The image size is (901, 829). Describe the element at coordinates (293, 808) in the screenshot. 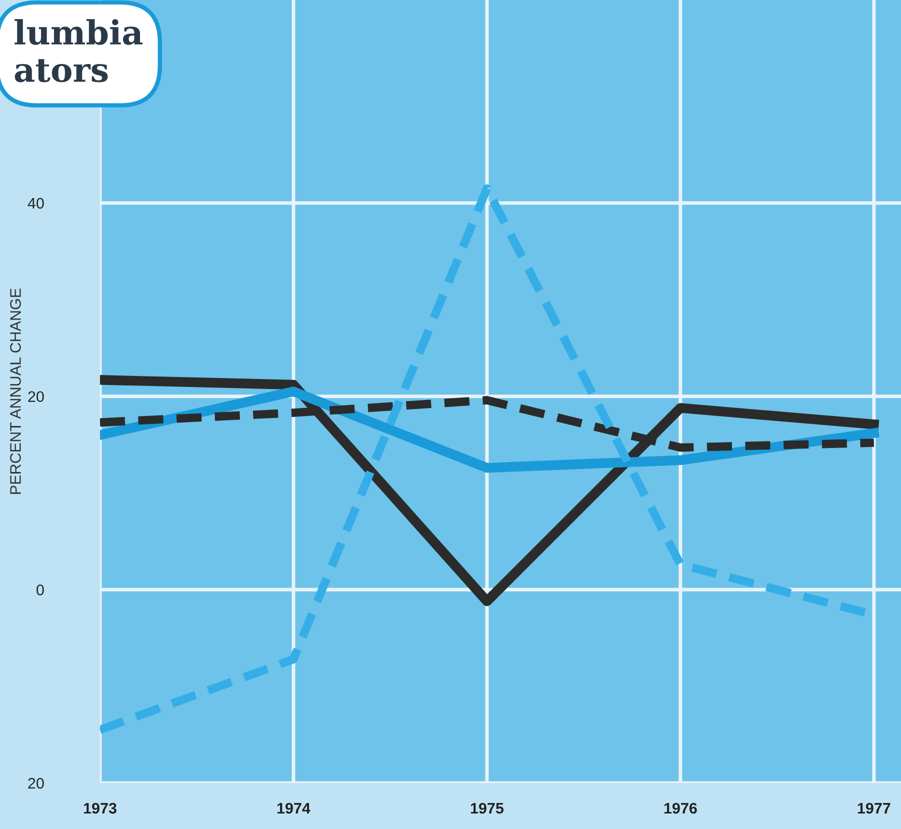

I see `x-tick-label: 1974` at that location.